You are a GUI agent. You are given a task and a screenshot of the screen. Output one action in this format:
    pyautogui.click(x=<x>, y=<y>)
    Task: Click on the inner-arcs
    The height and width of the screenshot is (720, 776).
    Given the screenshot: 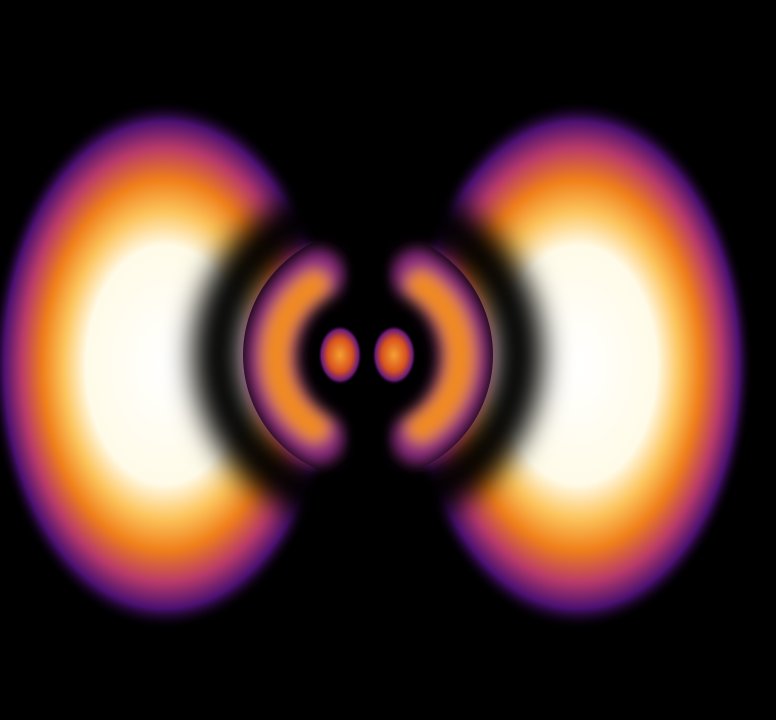 What is the action you would take?
    pyautogui.click(x=368, y=356)
    